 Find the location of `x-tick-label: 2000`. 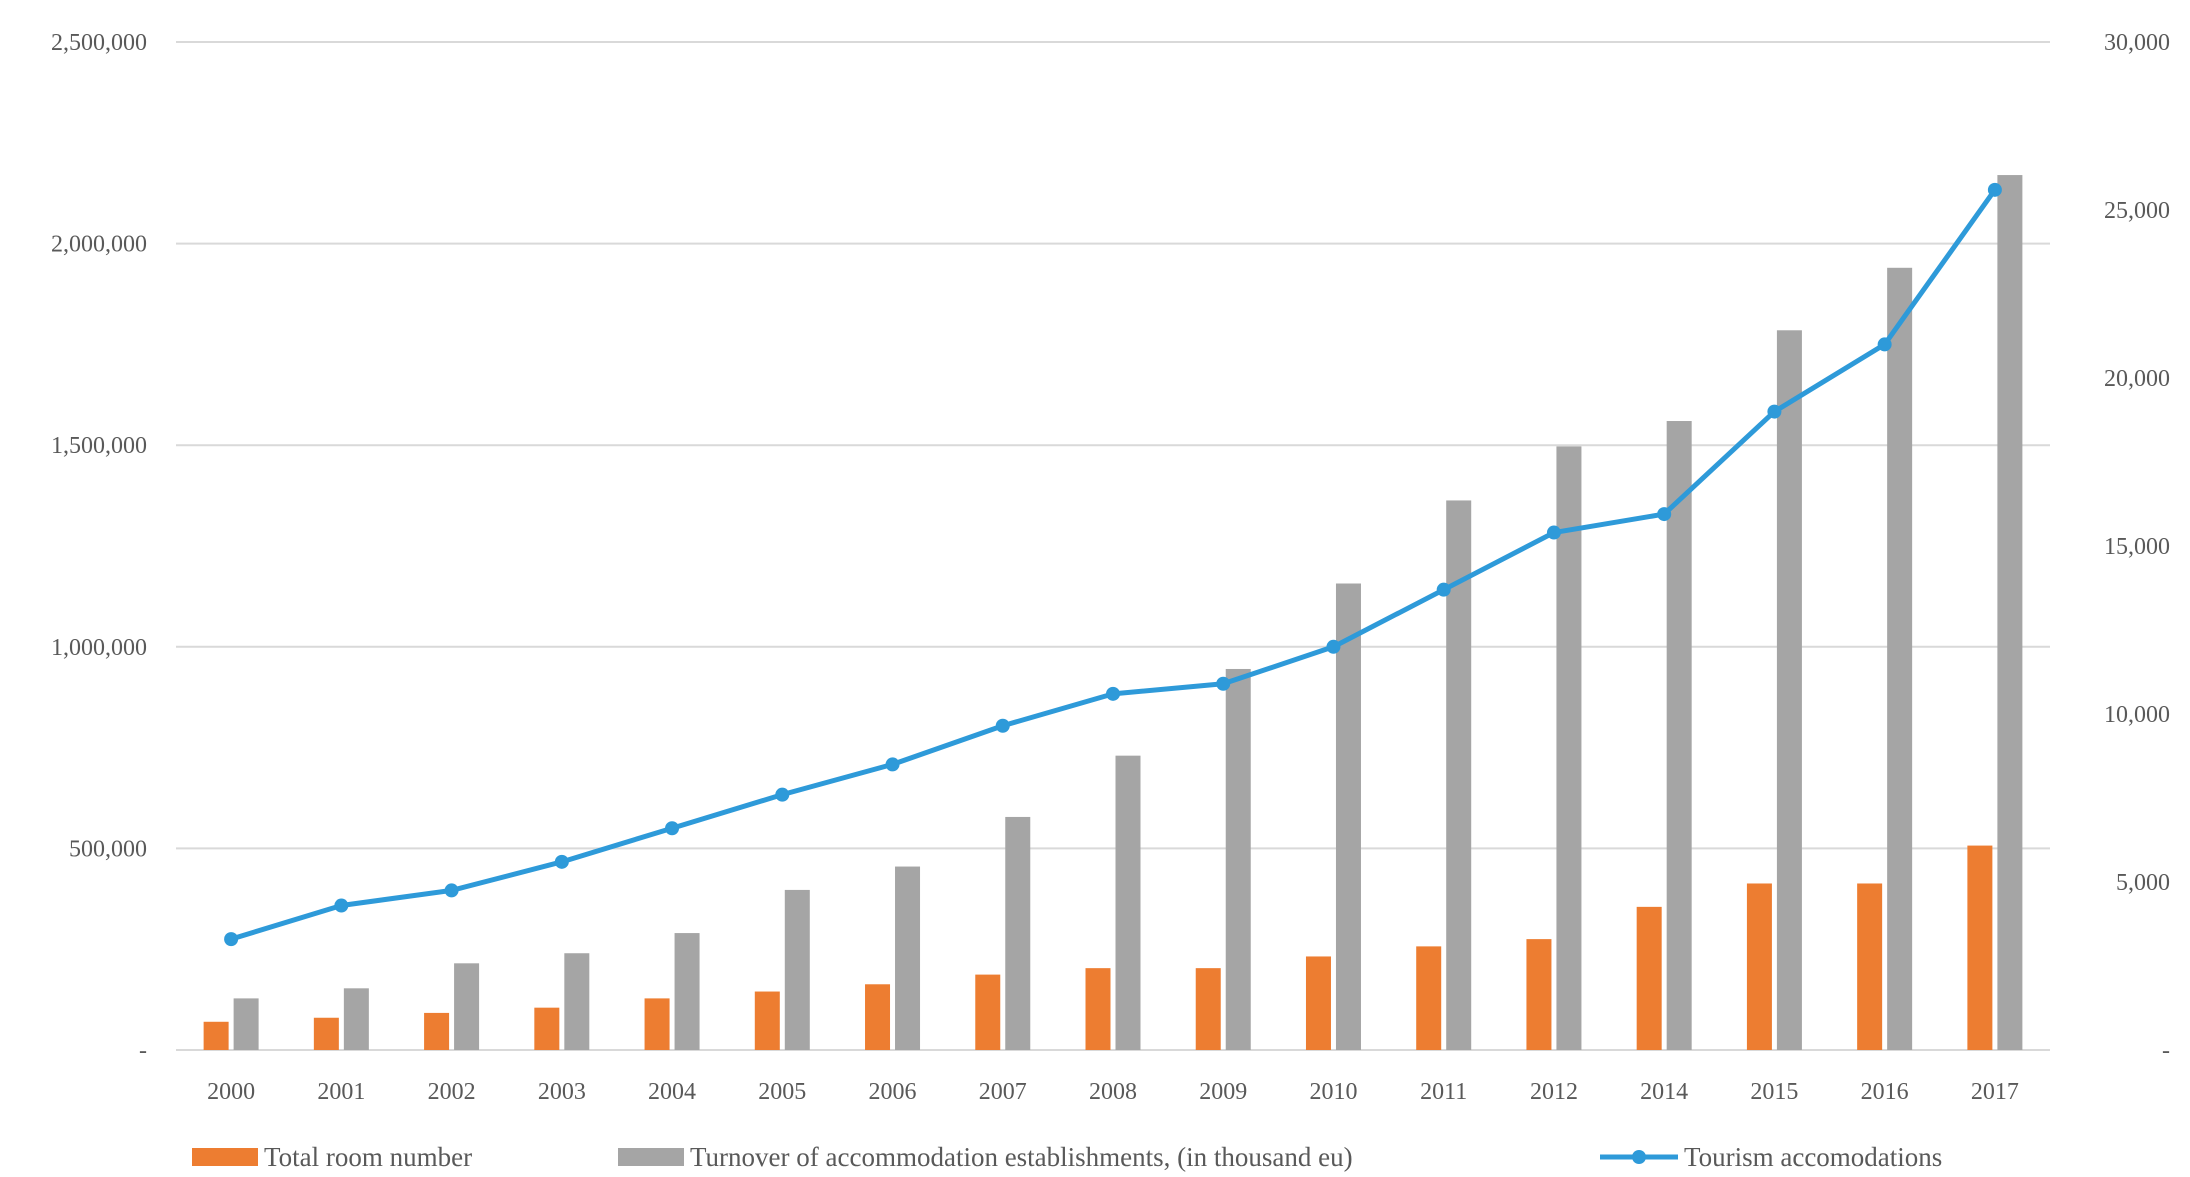

x-tick-label: 2000 is located at coordinates (231, 1092).